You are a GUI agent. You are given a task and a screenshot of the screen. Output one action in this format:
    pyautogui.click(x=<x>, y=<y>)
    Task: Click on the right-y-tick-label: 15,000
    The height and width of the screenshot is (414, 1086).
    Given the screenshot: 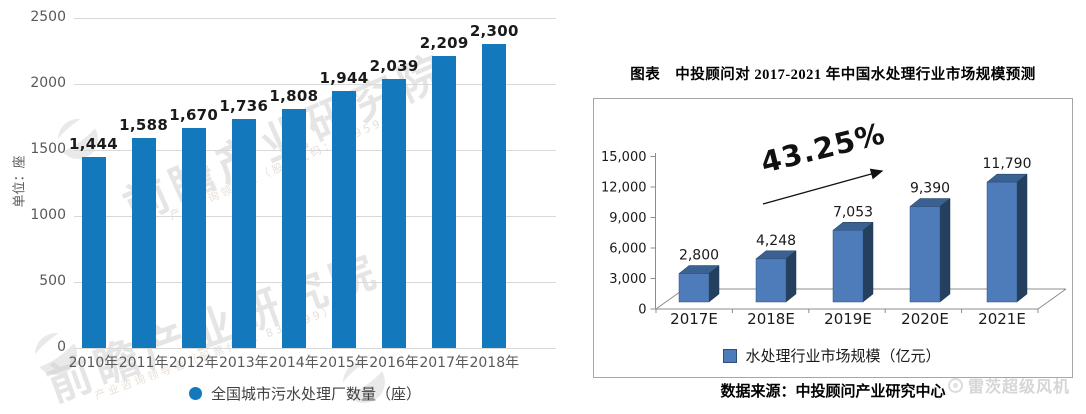 What is the action you would take?
    pyautogui.click(x=624, y=157)
    